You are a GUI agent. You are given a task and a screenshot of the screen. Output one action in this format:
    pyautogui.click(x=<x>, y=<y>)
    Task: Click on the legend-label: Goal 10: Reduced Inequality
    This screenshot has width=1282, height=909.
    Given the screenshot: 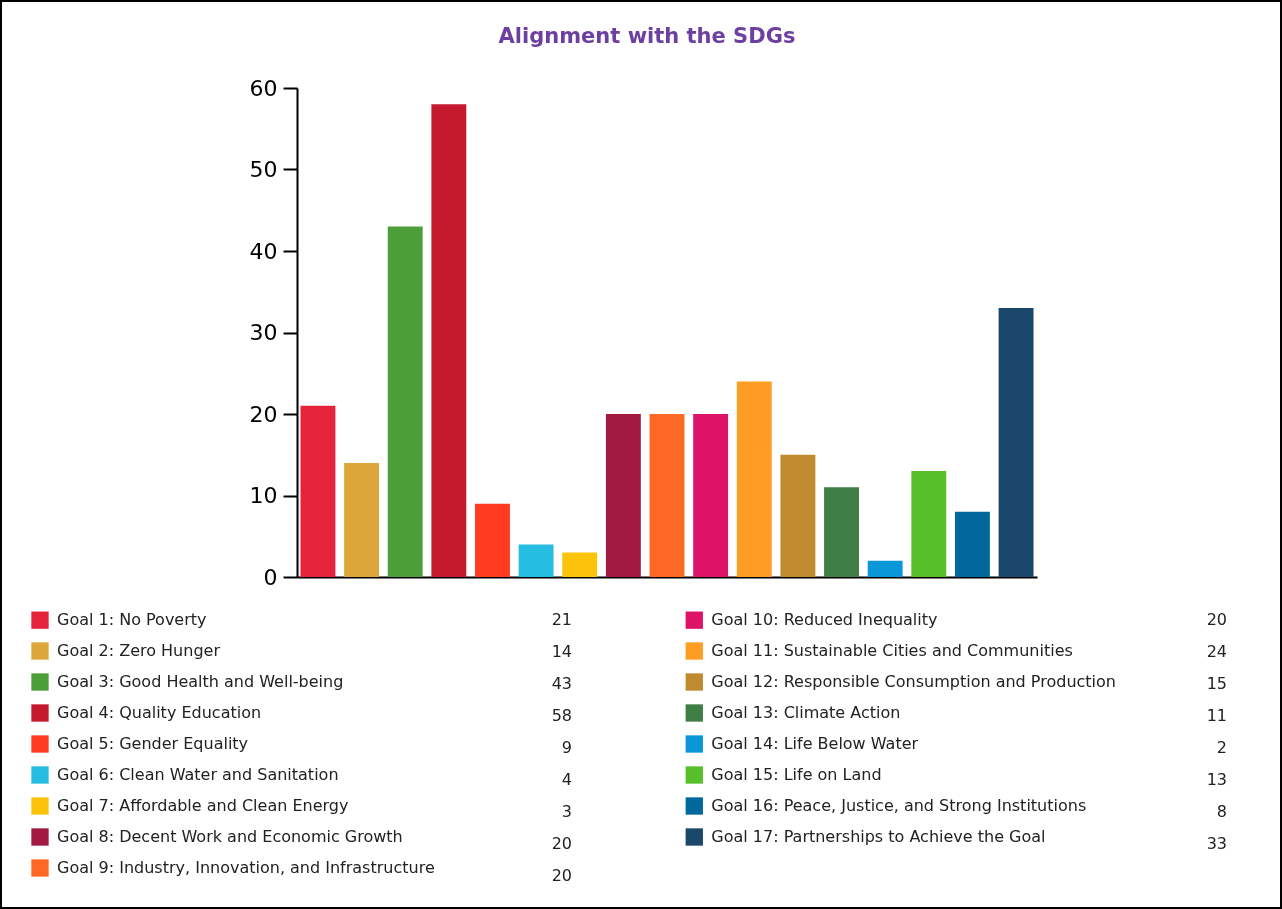 What is the action you would take?
    pyautogui.click(x=824, y=620)
    